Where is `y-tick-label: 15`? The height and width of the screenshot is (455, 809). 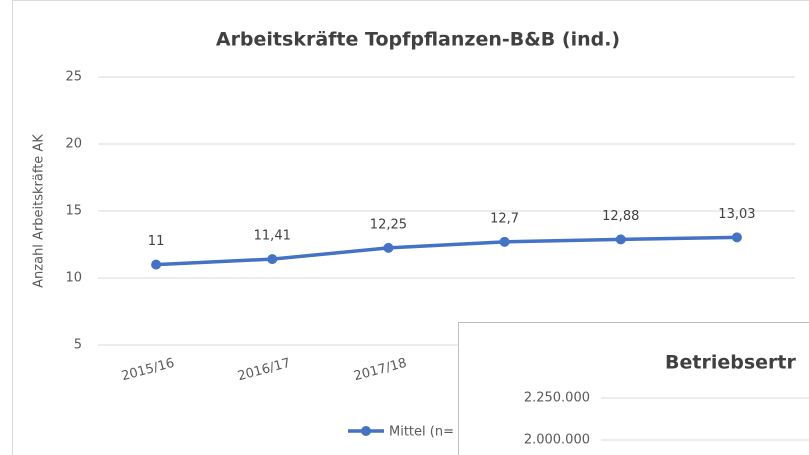 y-tick-label: 15 is located at coordinates (73, 211).